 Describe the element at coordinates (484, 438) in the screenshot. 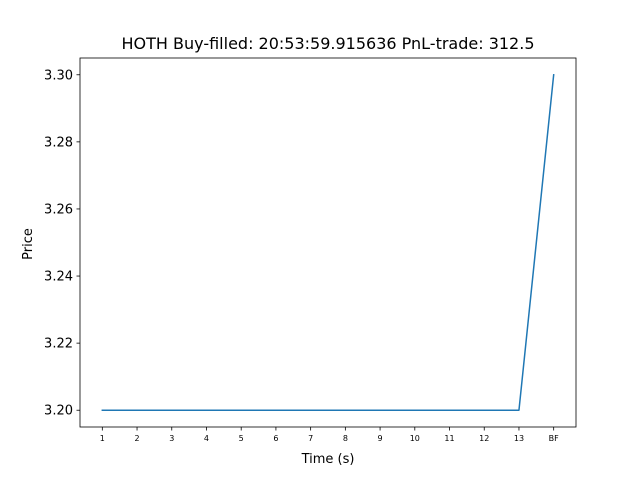

I see `x-tick-label: 12` at that location.